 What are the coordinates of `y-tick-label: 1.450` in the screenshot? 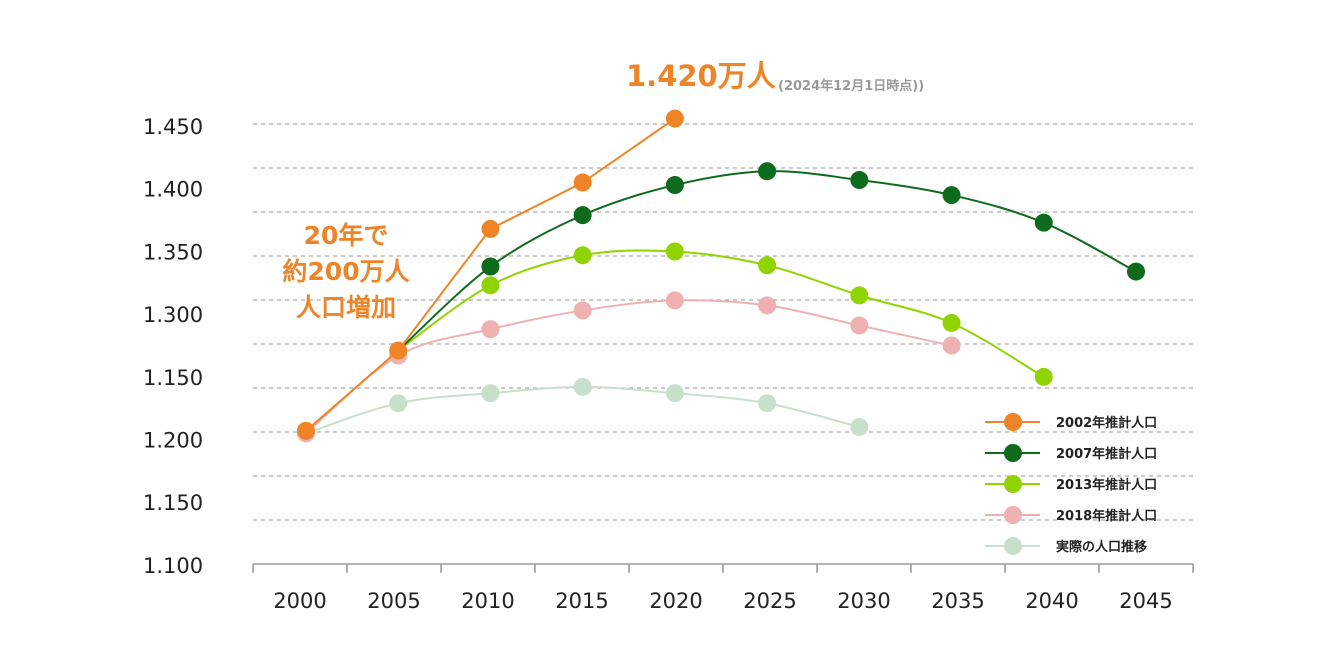 It's located at (173, 127).